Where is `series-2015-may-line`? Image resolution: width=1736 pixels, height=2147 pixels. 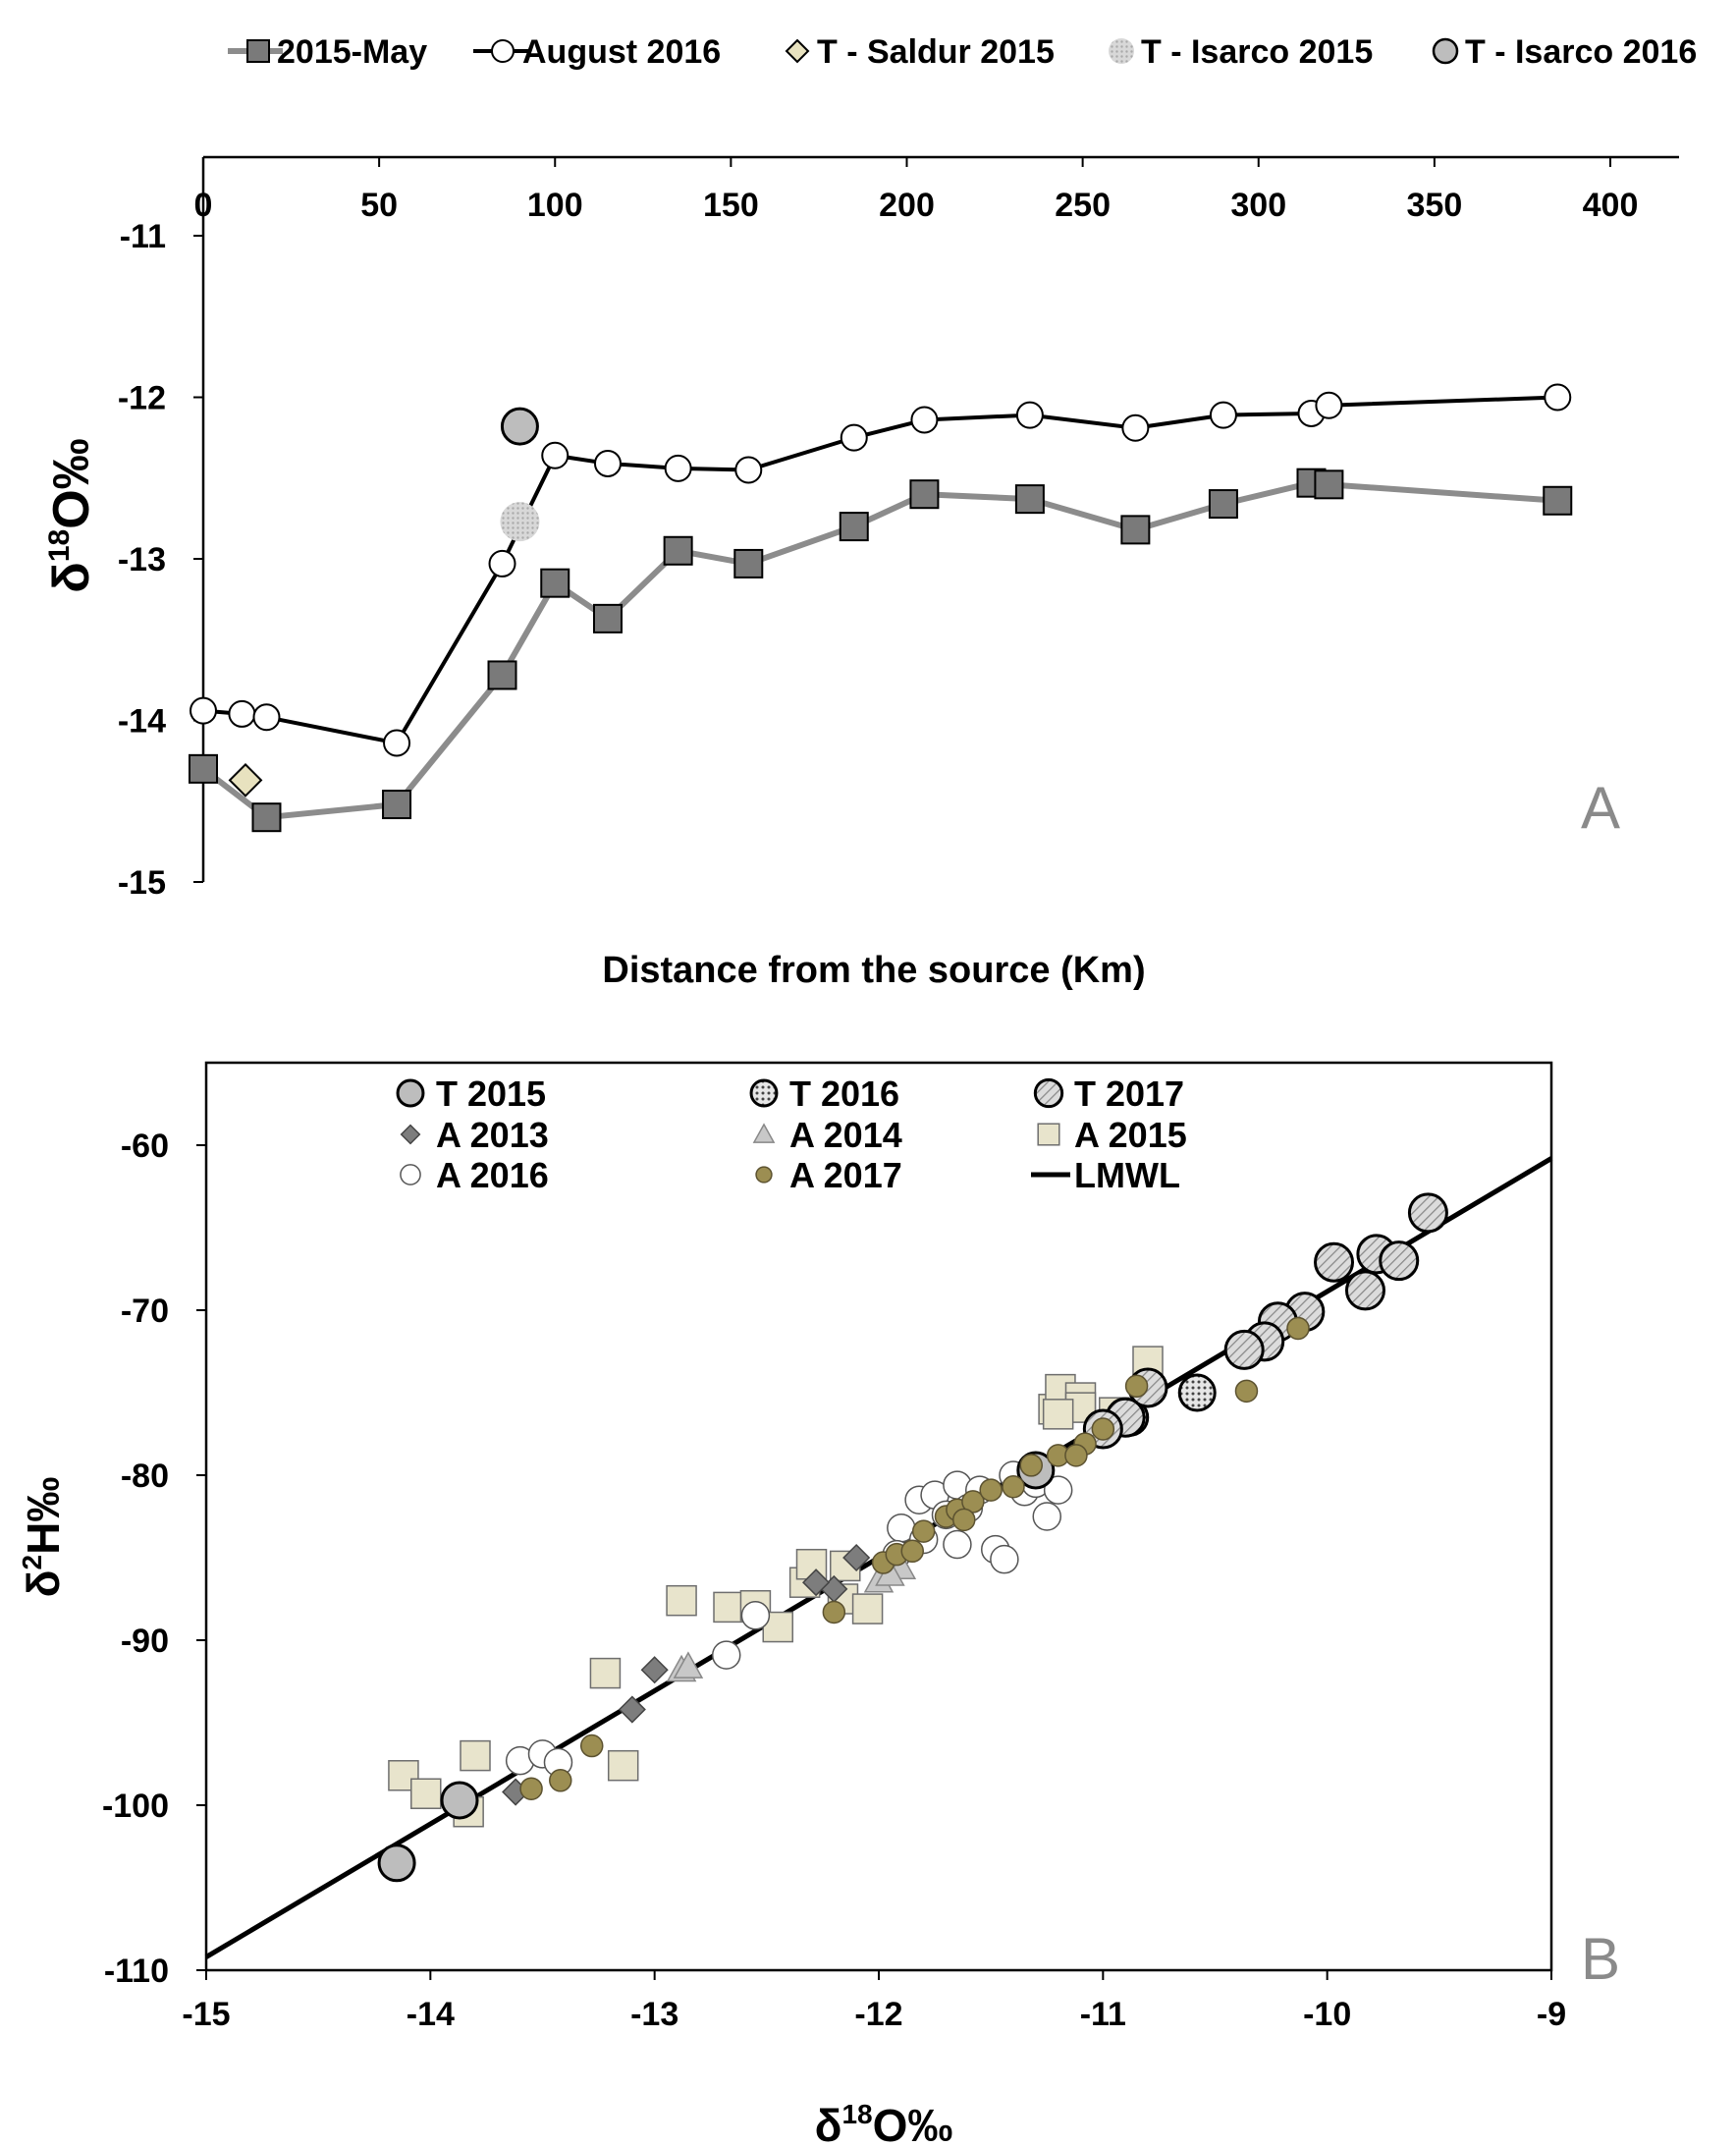
series-2015-may-line is located at coordinates (879, 650).